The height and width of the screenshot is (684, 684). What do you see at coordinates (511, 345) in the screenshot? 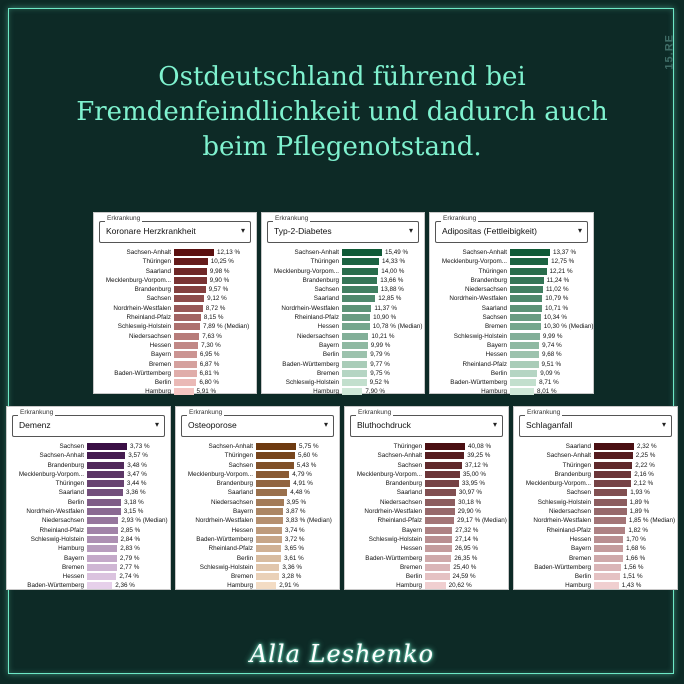
I see `bar-row: Bayern 9,74 %` at bounding box center [511, 345].